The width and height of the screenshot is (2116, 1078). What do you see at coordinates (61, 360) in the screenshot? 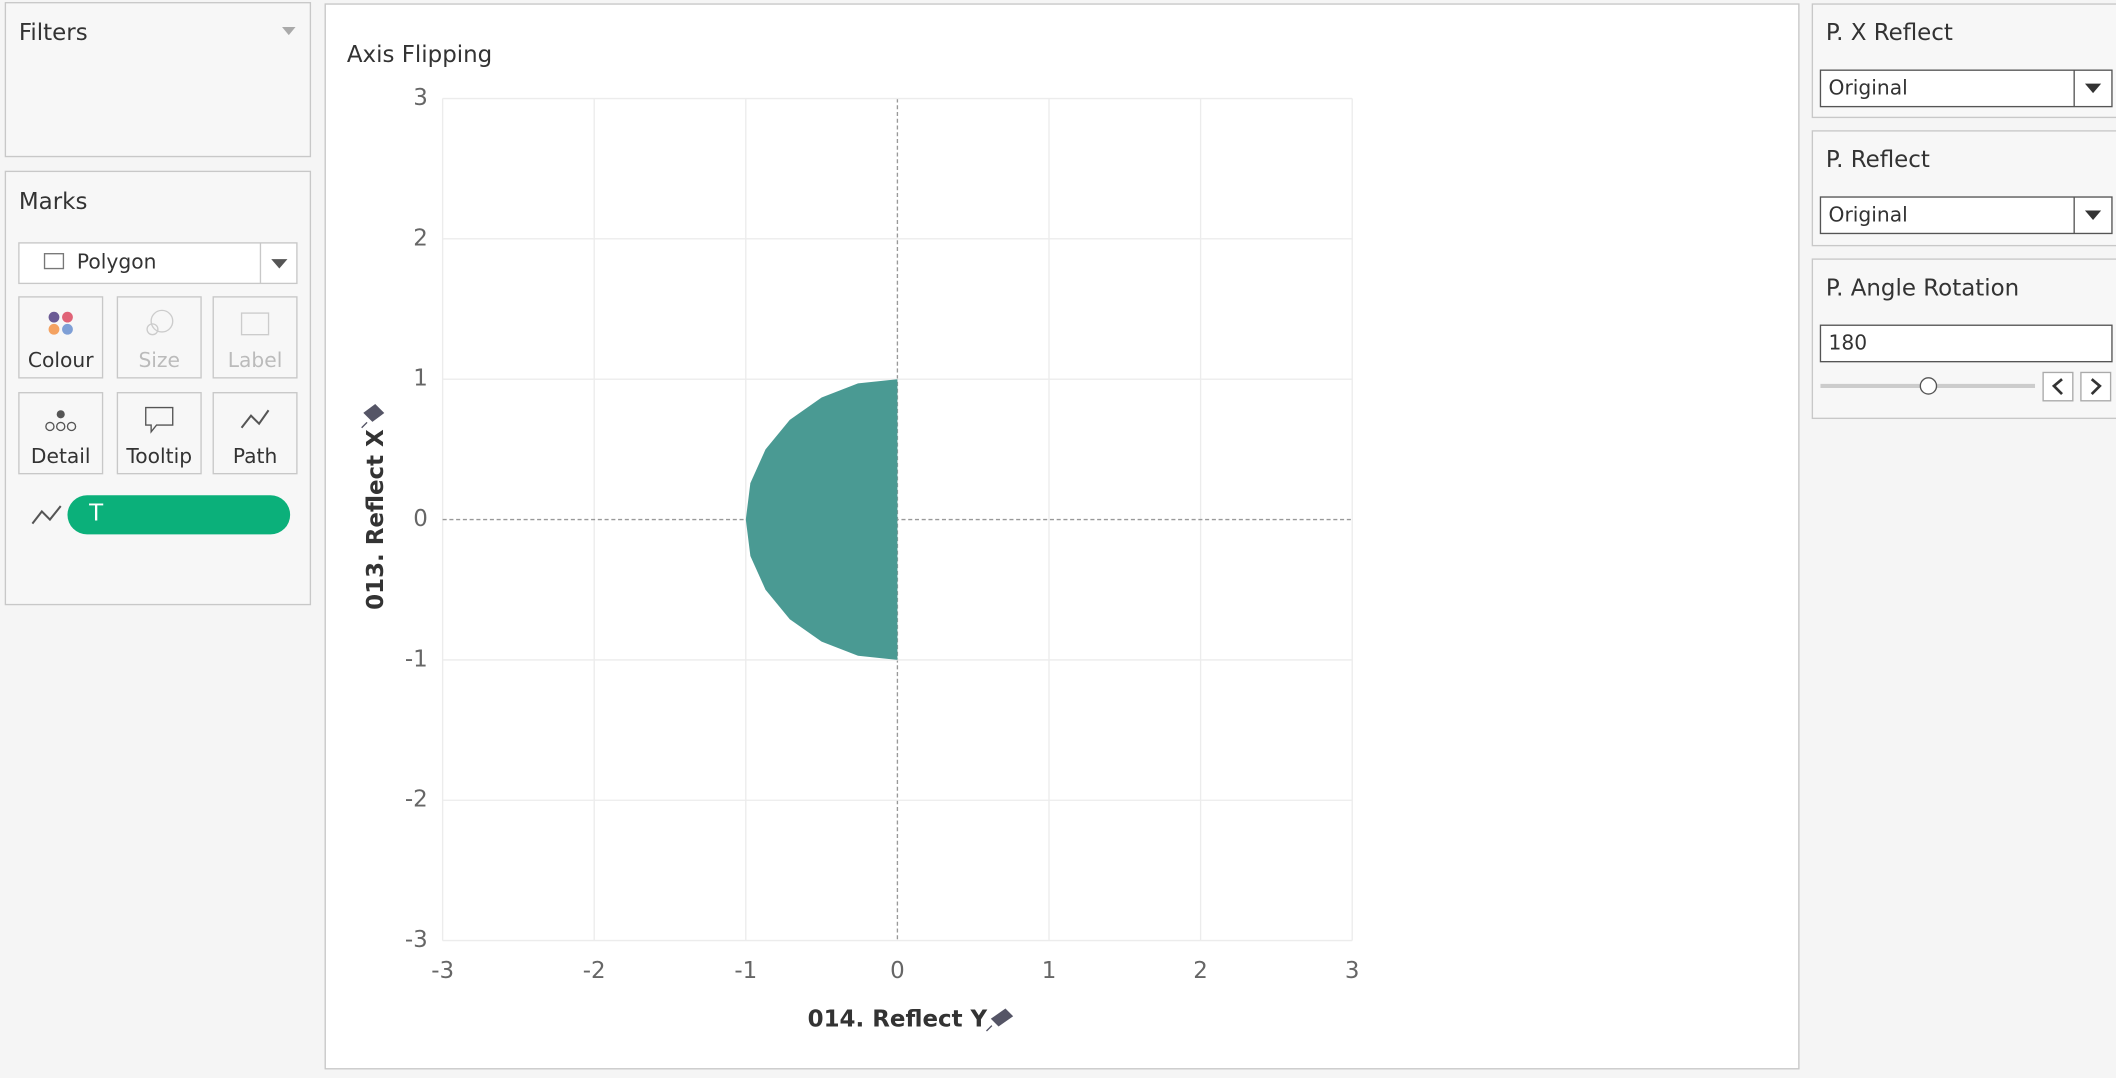
I see `mark-button-label: Colour` at bounding box center [61, 360].